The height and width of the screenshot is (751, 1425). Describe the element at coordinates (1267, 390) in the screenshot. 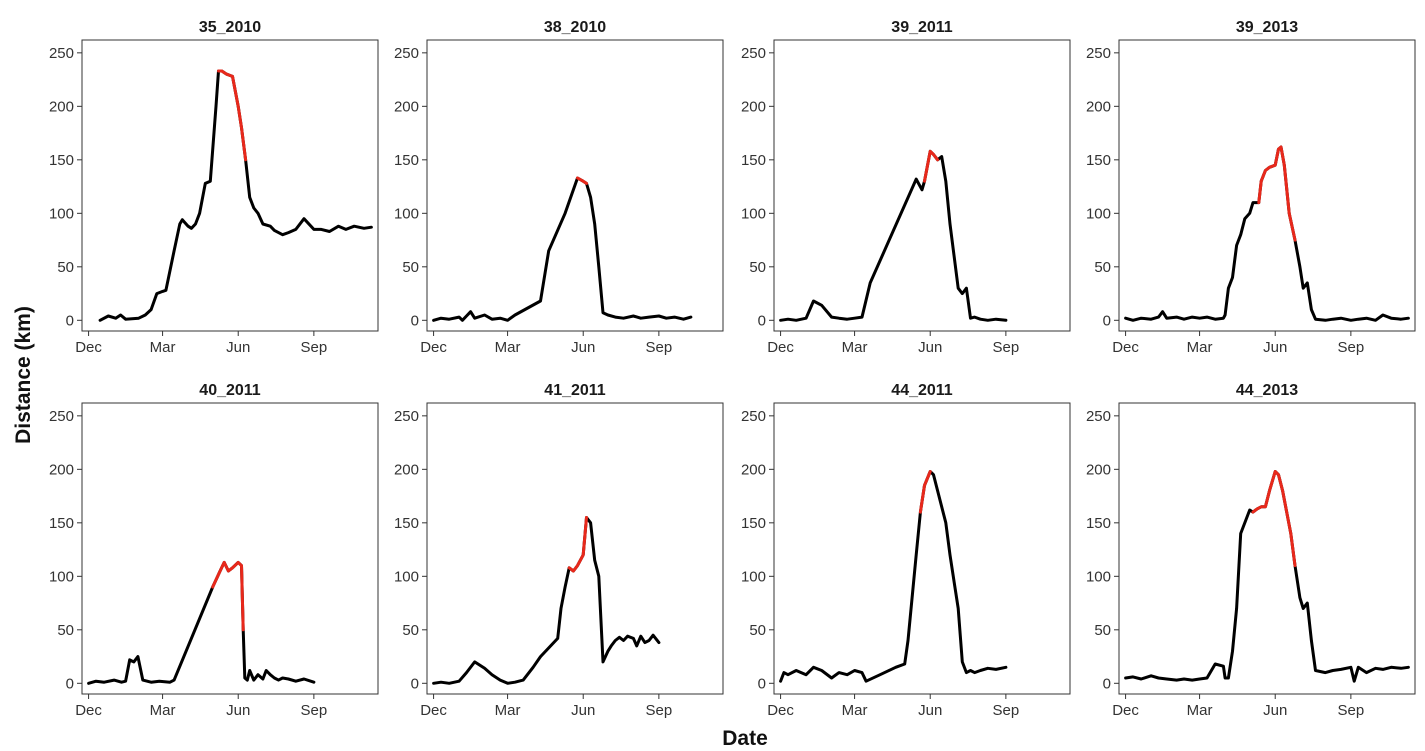

I see `panel-title: 44_2013` at that location.